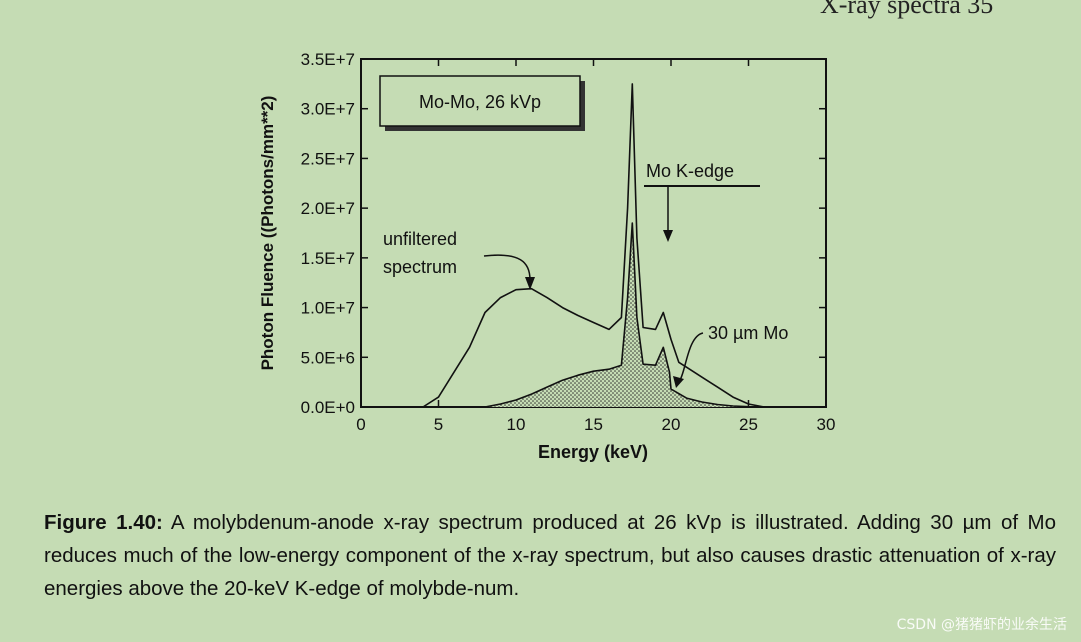 The height and width of the screenshot is (642, 1081). Describe the element at coordinates (530, 283) in the screenshot. I see `arrowhead-unfiltered` at that location.